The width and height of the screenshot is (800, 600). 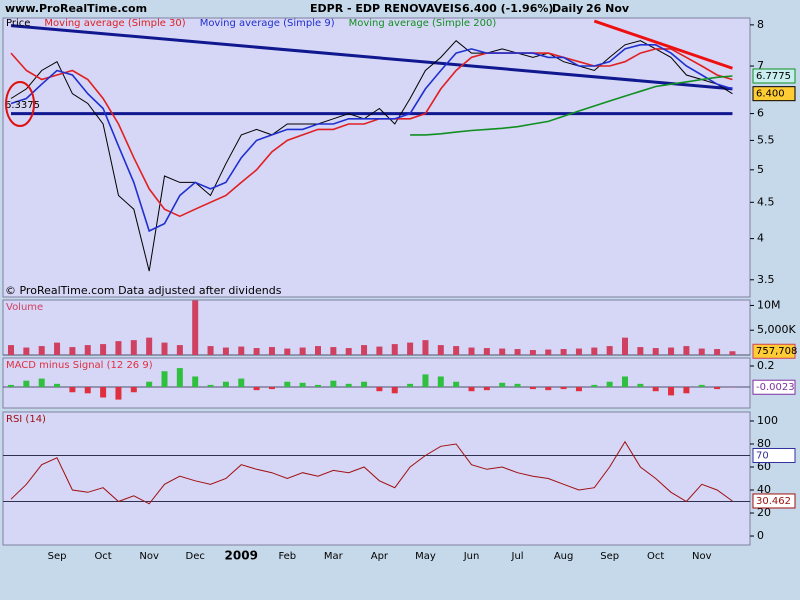 What do you see at coordinates (770, 94) in the screenshot?
I see `value-box-label: 6.400` at bounding box center [770, 94].